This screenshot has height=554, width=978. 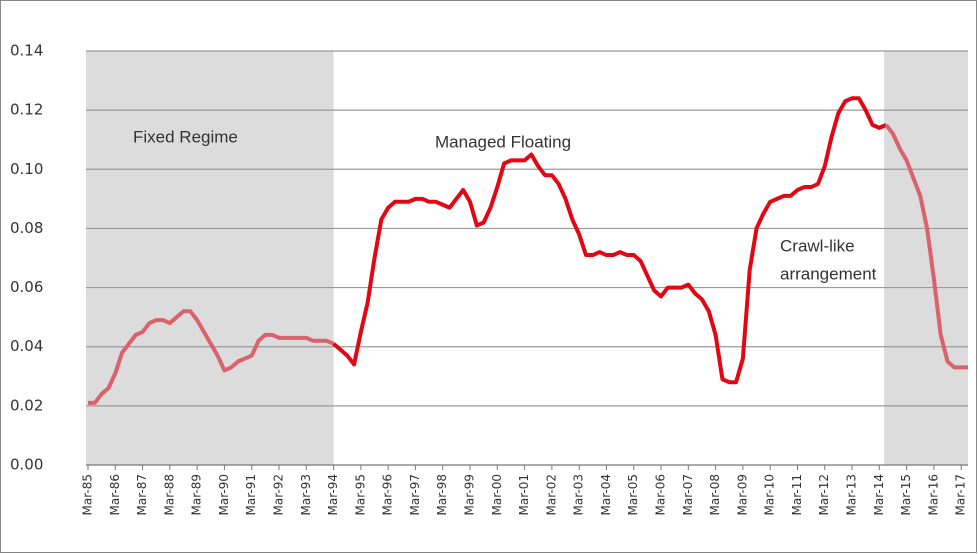 I want to click on x-tick-label: Mar-16, so click(x=933, y=494).